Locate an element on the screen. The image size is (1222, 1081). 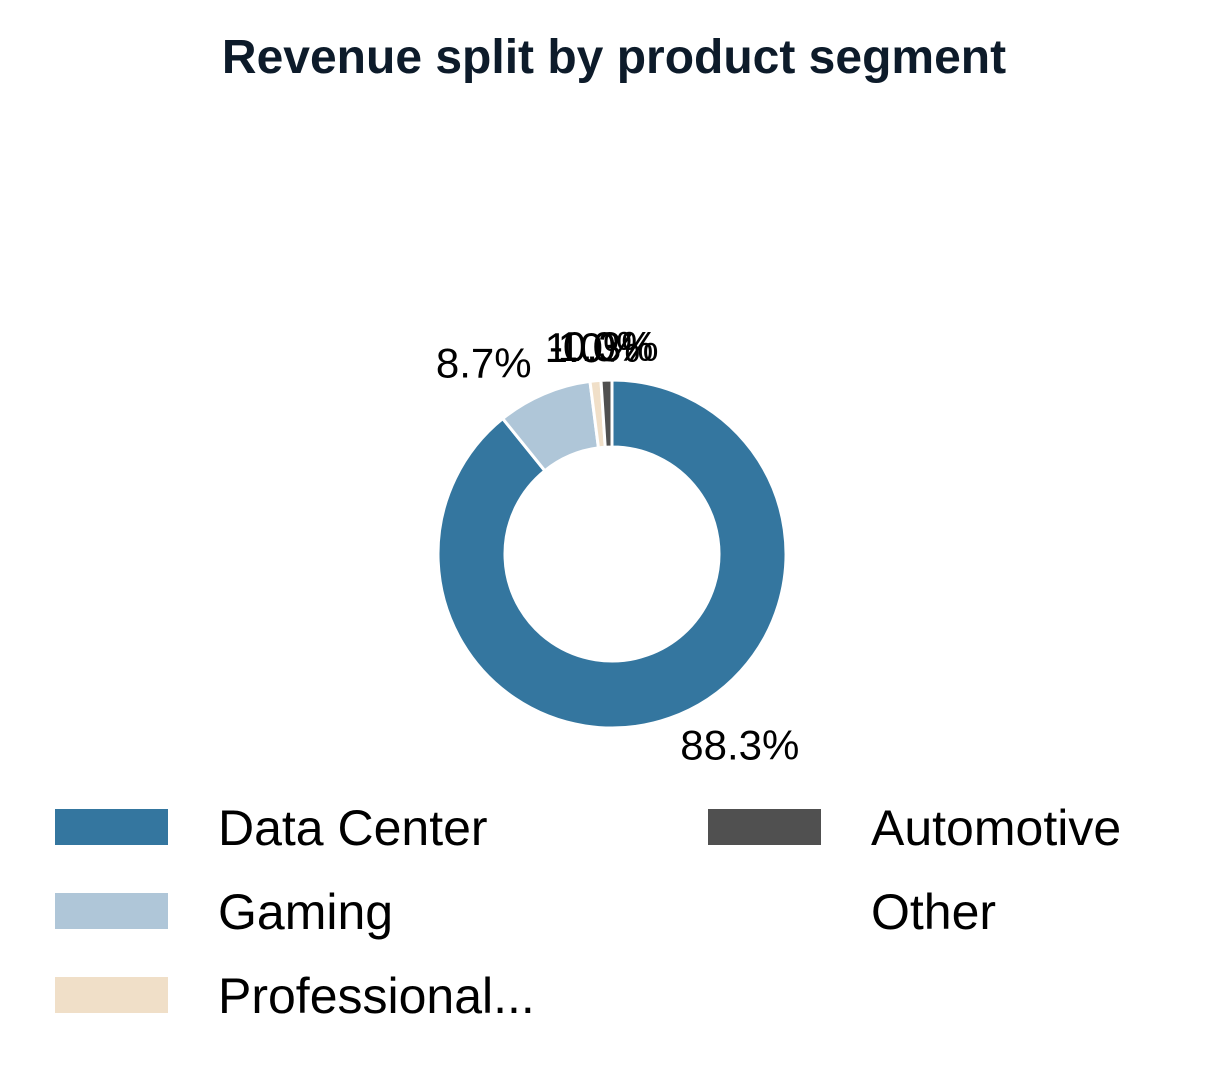
legend-label: Automotive is located at coordinates (996, 828).